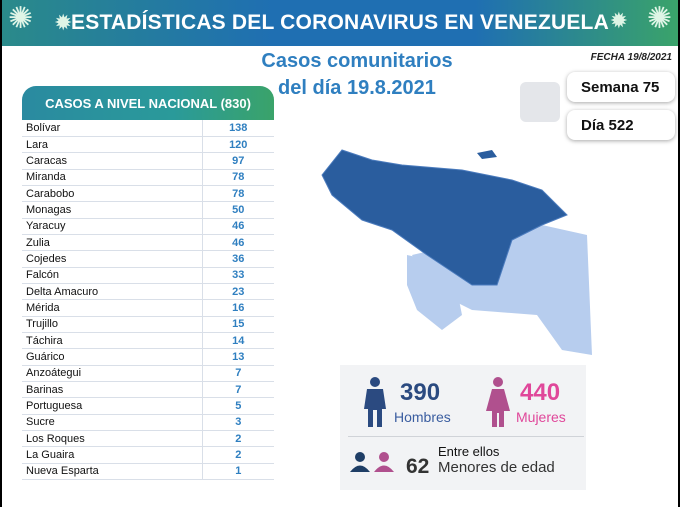  What do you see at coordinates (112, 177) in the screenshot?
I see `state-name: Miranda` at bounding box center [112, 177].